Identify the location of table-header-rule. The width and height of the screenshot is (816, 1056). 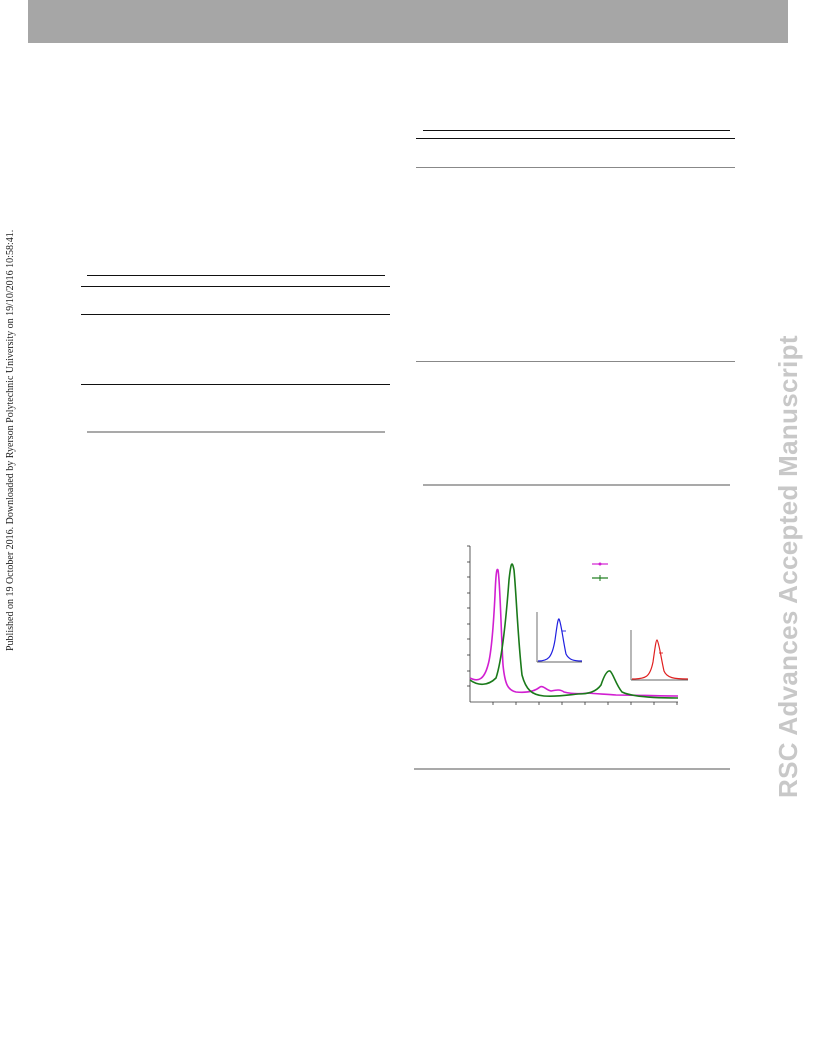
(235, 286).